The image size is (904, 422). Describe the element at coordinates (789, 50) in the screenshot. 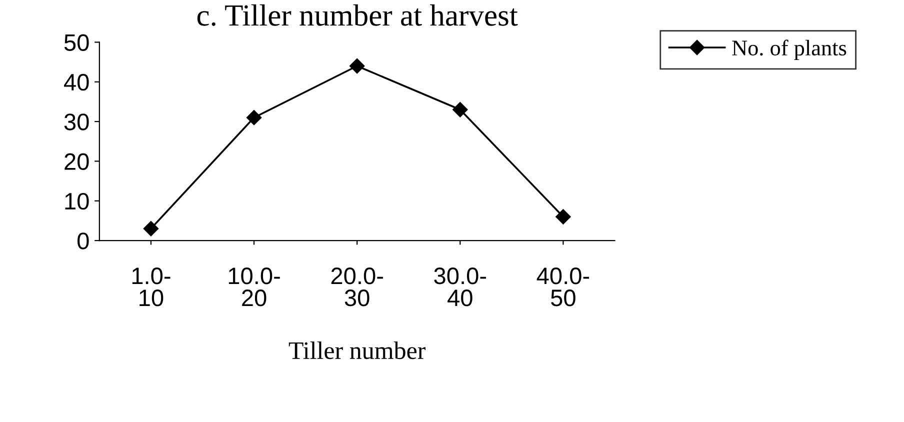

I see `legend-label: No. of plants` at that location.